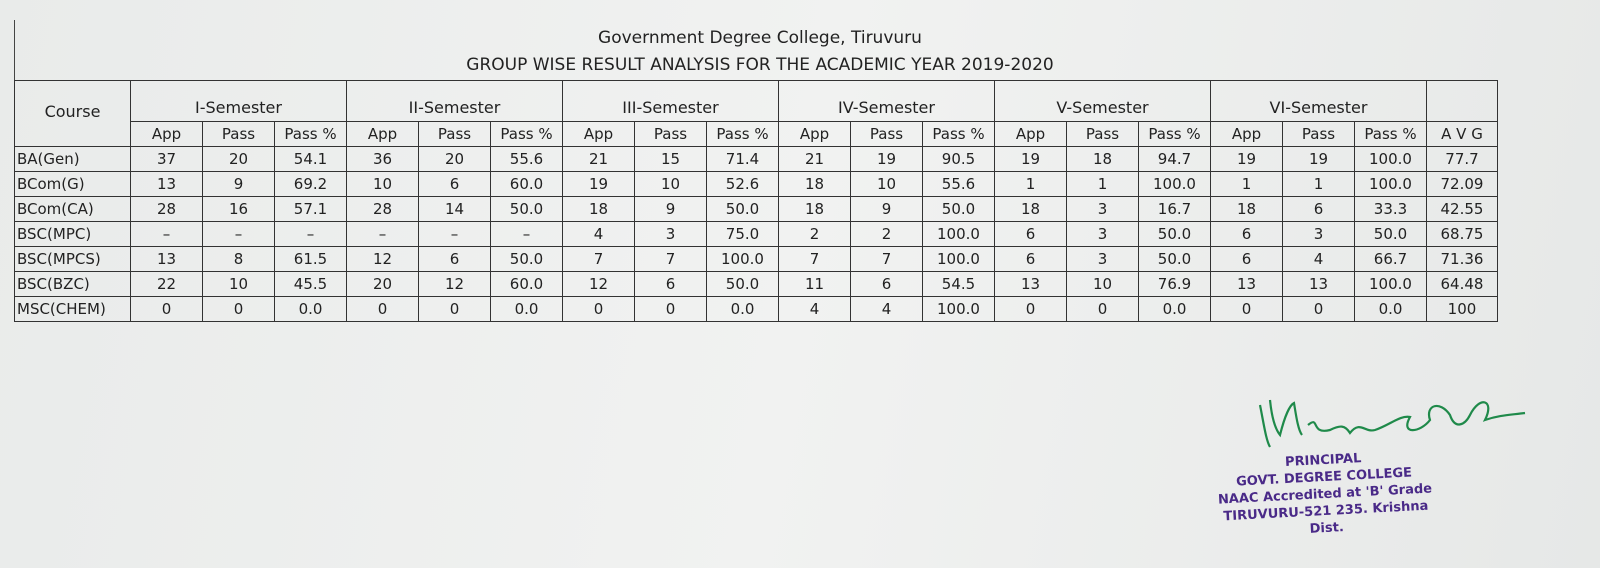 The image size is (1600, 568). Describe the element at coordinates (72, 159) in the screenshot. I see `course-name: BA(Gen)` at that location.